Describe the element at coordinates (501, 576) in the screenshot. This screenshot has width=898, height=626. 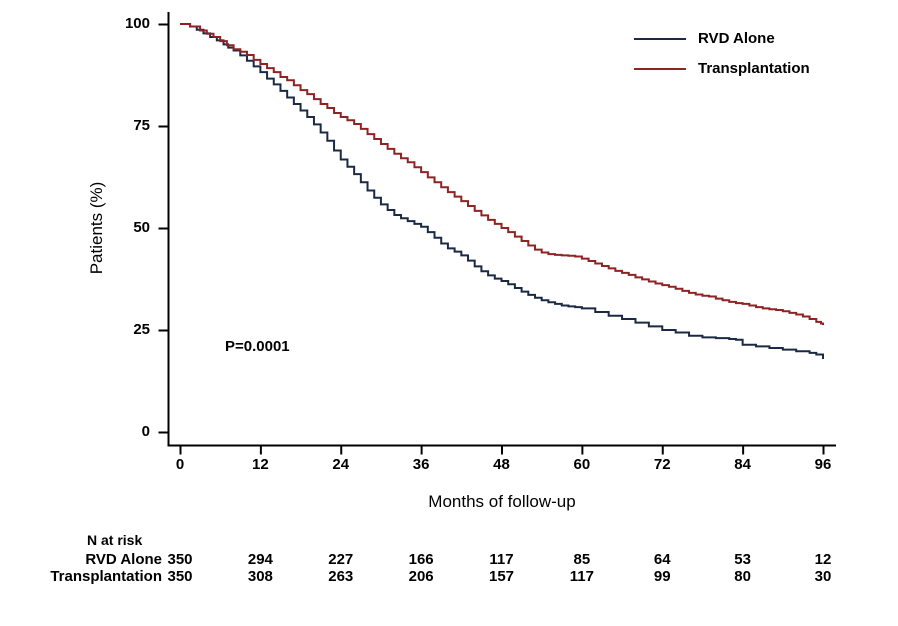
I see `risk-value: 157` at that location.